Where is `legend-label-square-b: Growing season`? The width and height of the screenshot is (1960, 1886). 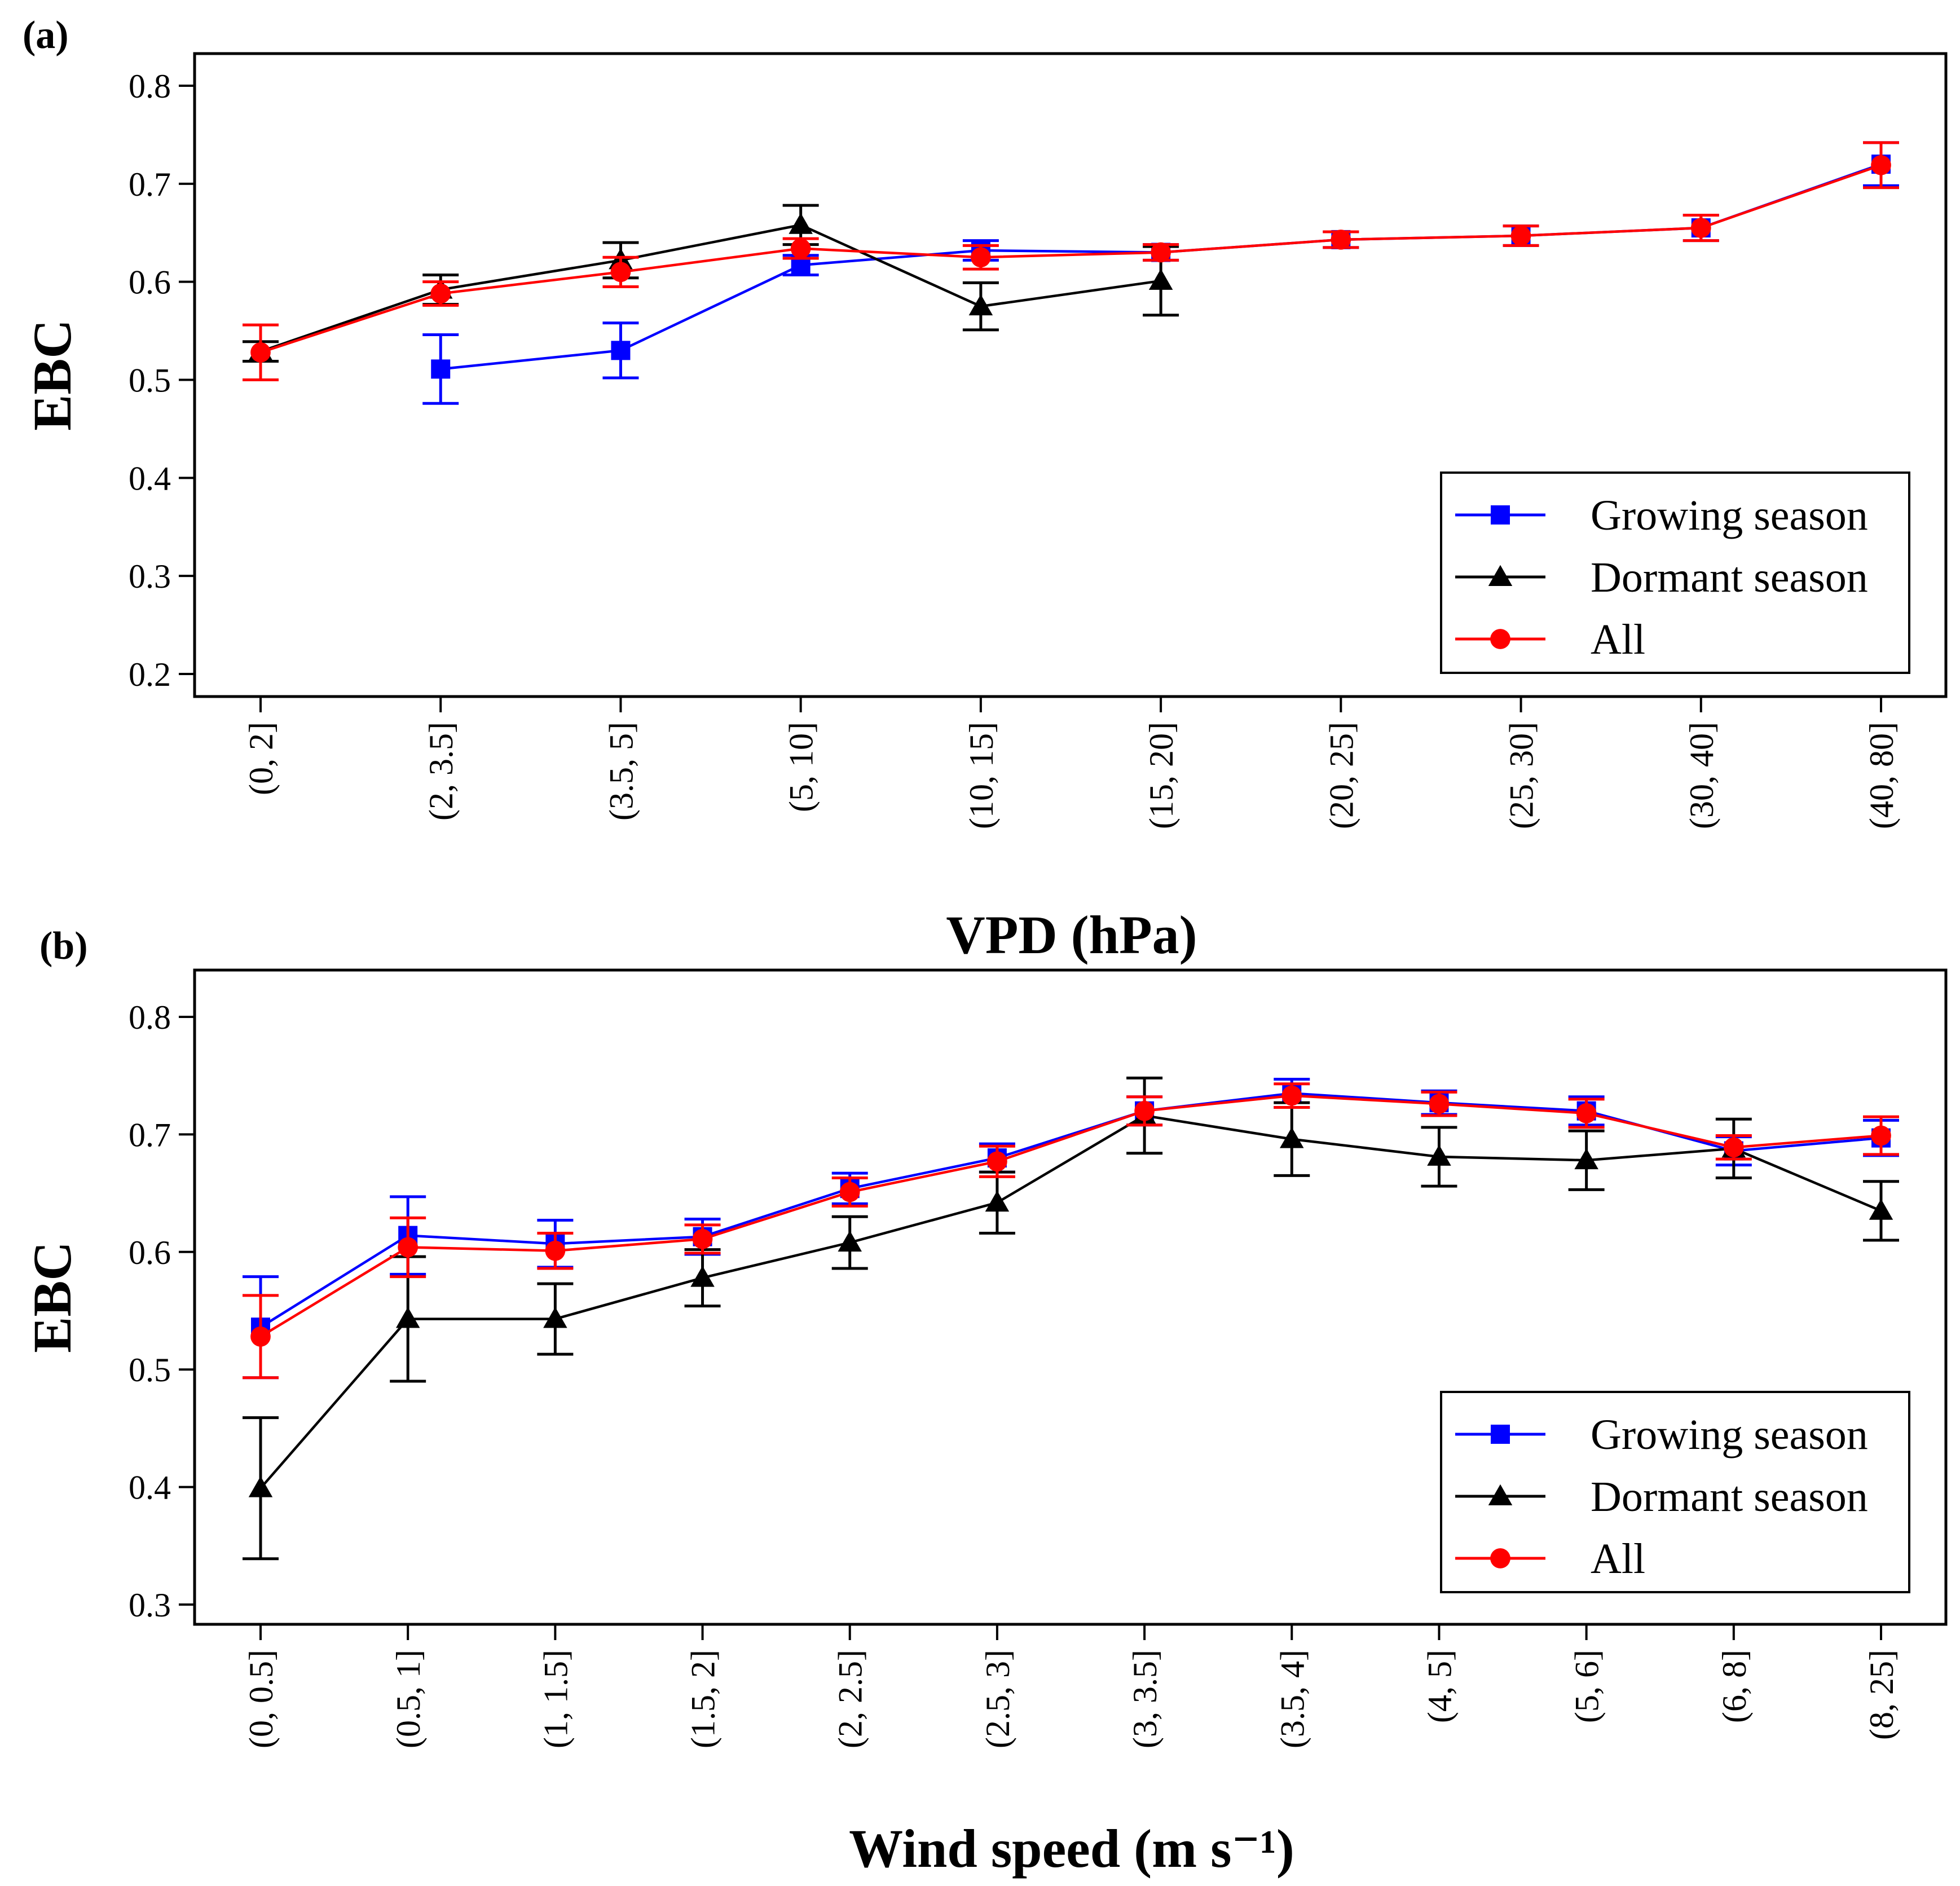
legend-label-square-b: Growing season is located at coordinates (1729, 1434).